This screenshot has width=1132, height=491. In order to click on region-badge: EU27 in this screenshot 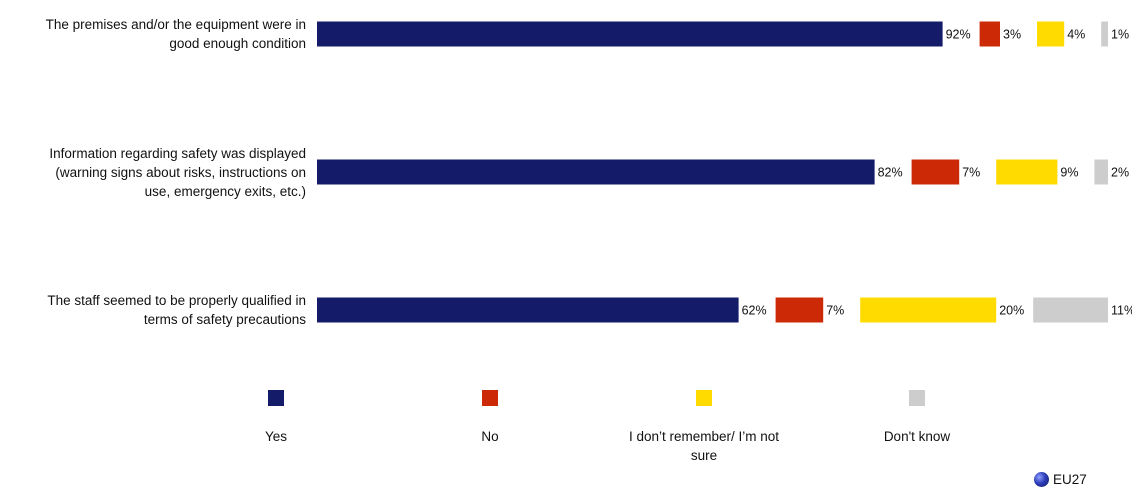, I will do `click(1060, 479)`.